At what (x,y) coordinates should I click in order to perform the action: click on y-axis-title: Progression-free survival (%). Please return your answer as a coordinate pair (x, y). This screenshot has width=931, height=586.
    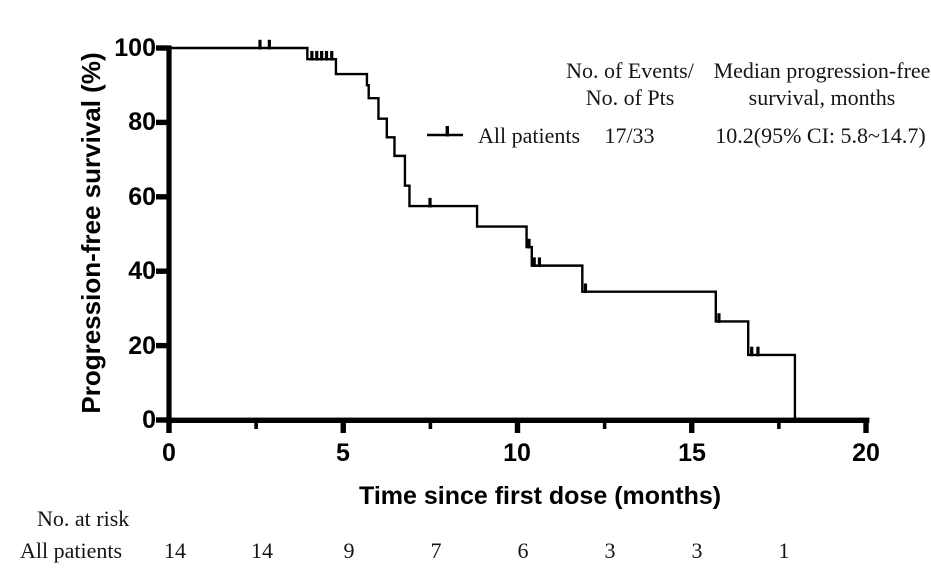
    Looking at the image, I should click on (91, 233).